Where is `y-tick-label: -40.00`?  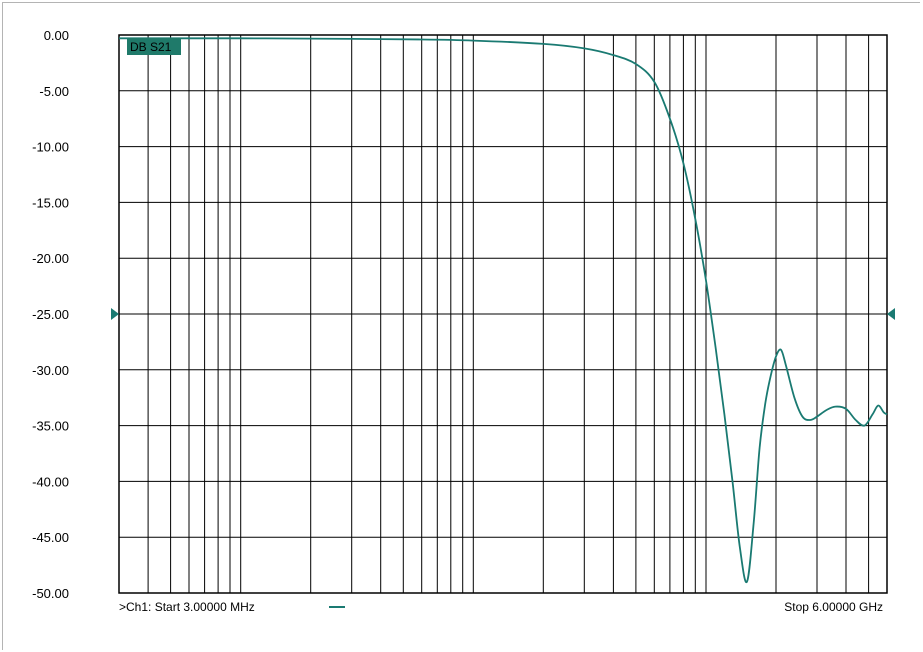
y-tick-label: -40.00 is located at coordinates (50, 481).